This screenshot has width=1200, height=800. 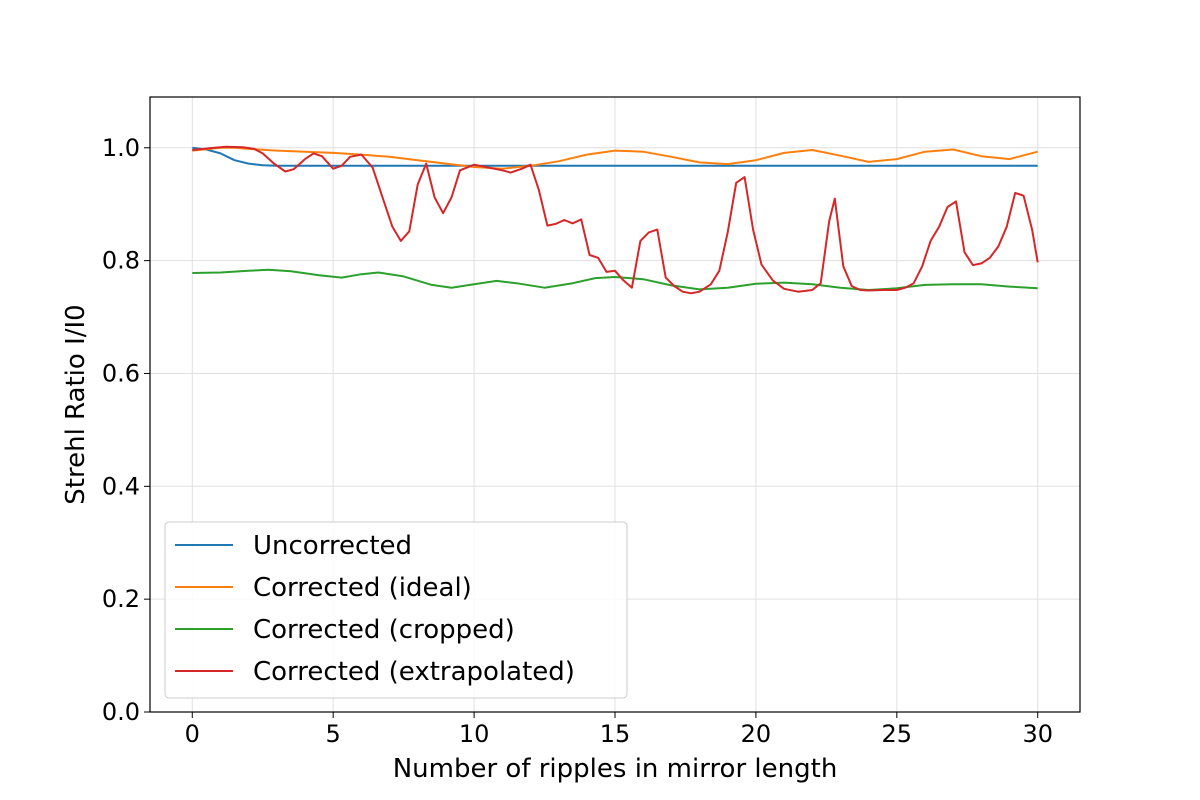 What do you see at coordinates (362, 588) in the screenshot?
I see `legend-label: Corrected (ideal)` at bounding box center [362, 588].